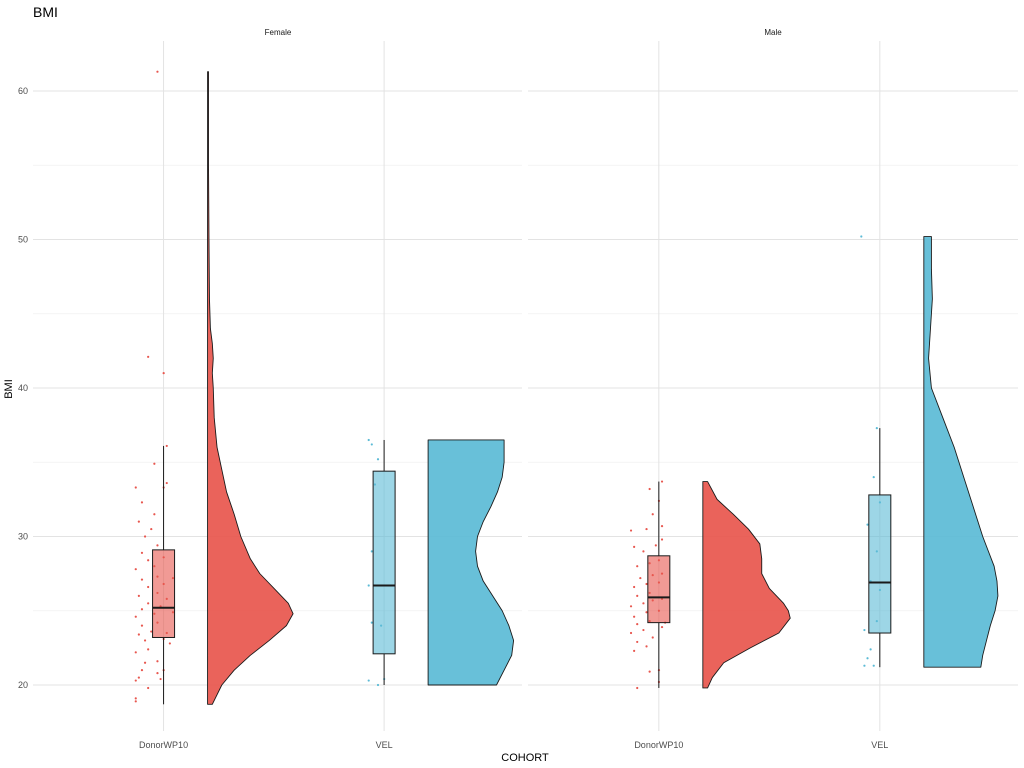 The image size is (1024, 768). What do you see at coordinates (23, 91) in the screenshot?
I see `y-tick-label: 60` at bounding box center [23, 91].